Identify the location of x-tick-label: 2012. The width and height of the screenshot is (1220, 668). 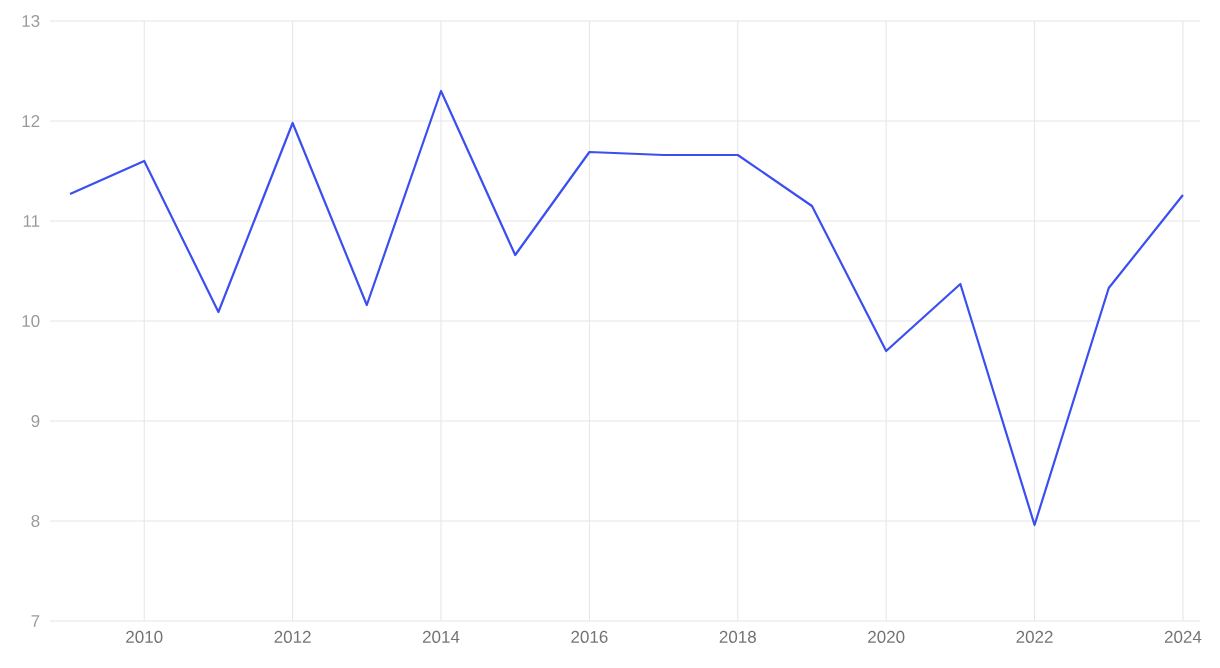
(292, 636).